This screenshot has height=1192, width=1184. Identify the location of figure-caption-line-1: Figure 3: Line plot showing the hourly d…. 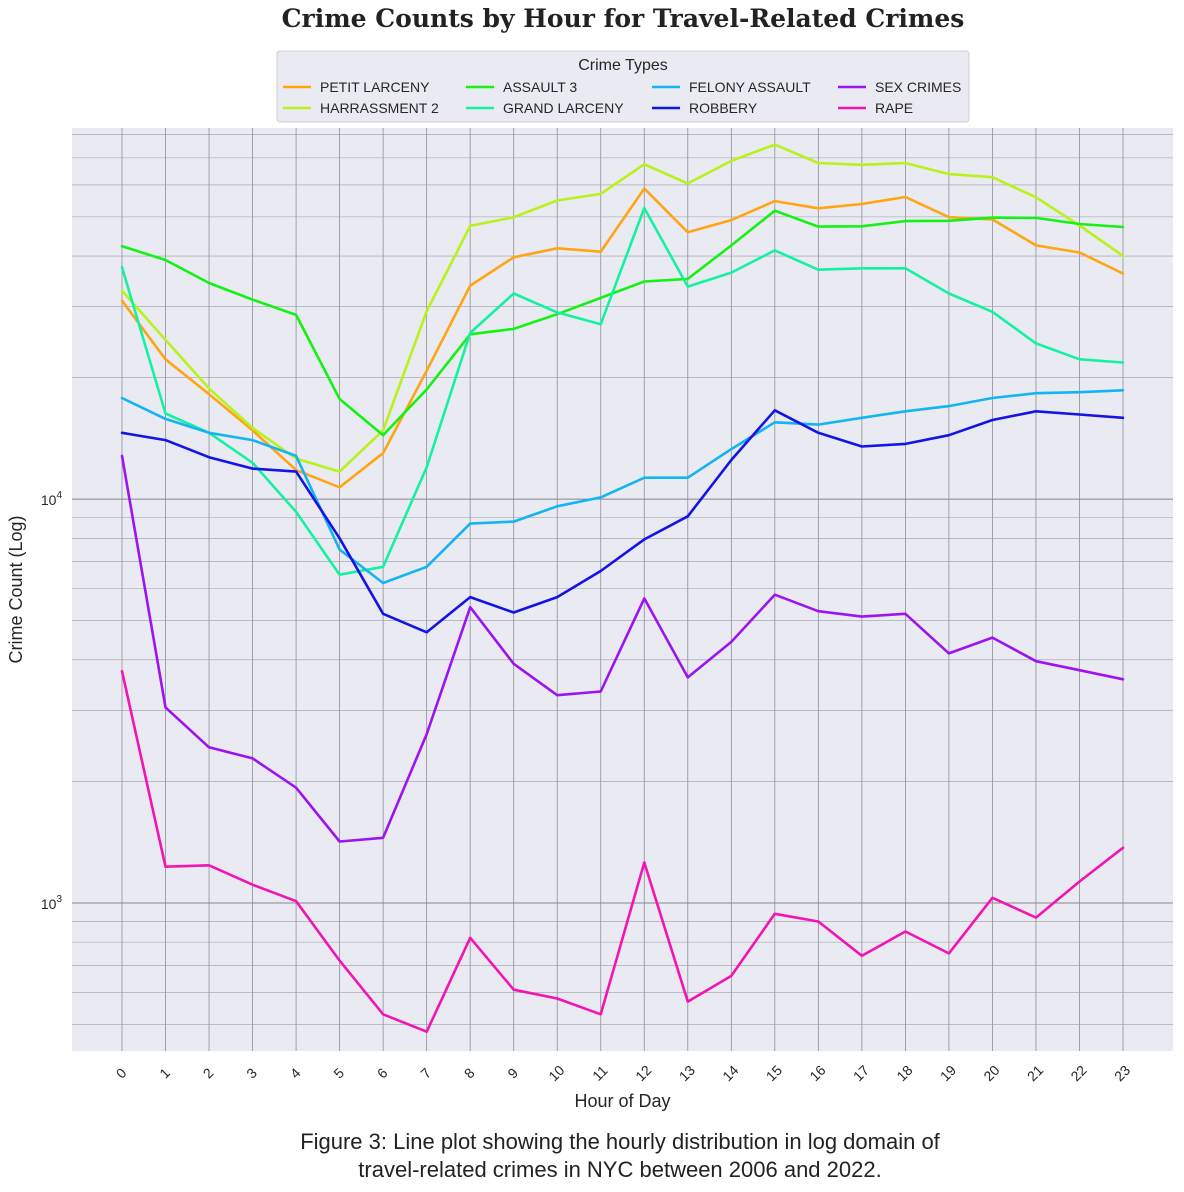
(620, 1141).